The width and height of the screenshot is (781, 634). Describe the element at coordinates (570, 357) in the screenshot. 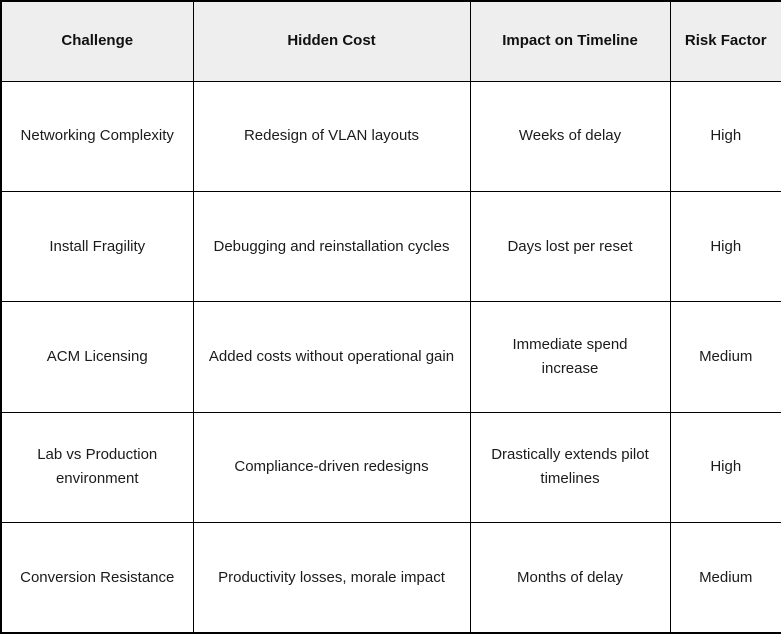

I see `cell-impact: Immediate spend increase` at that location.